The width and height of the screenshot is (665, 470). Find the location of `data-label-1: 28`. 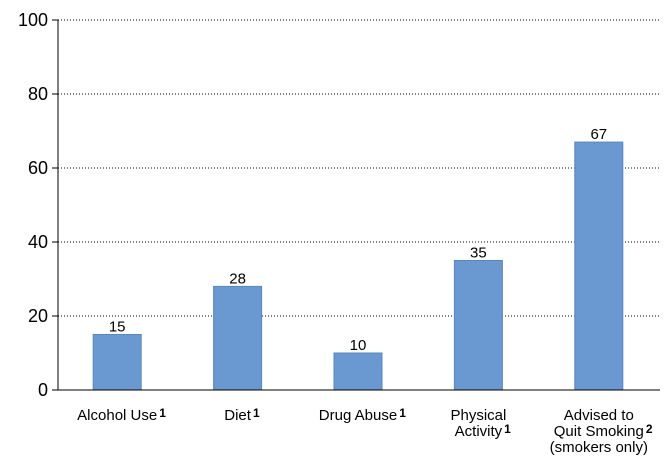

data-label-1: 28 is located at coordinates (237, 278).